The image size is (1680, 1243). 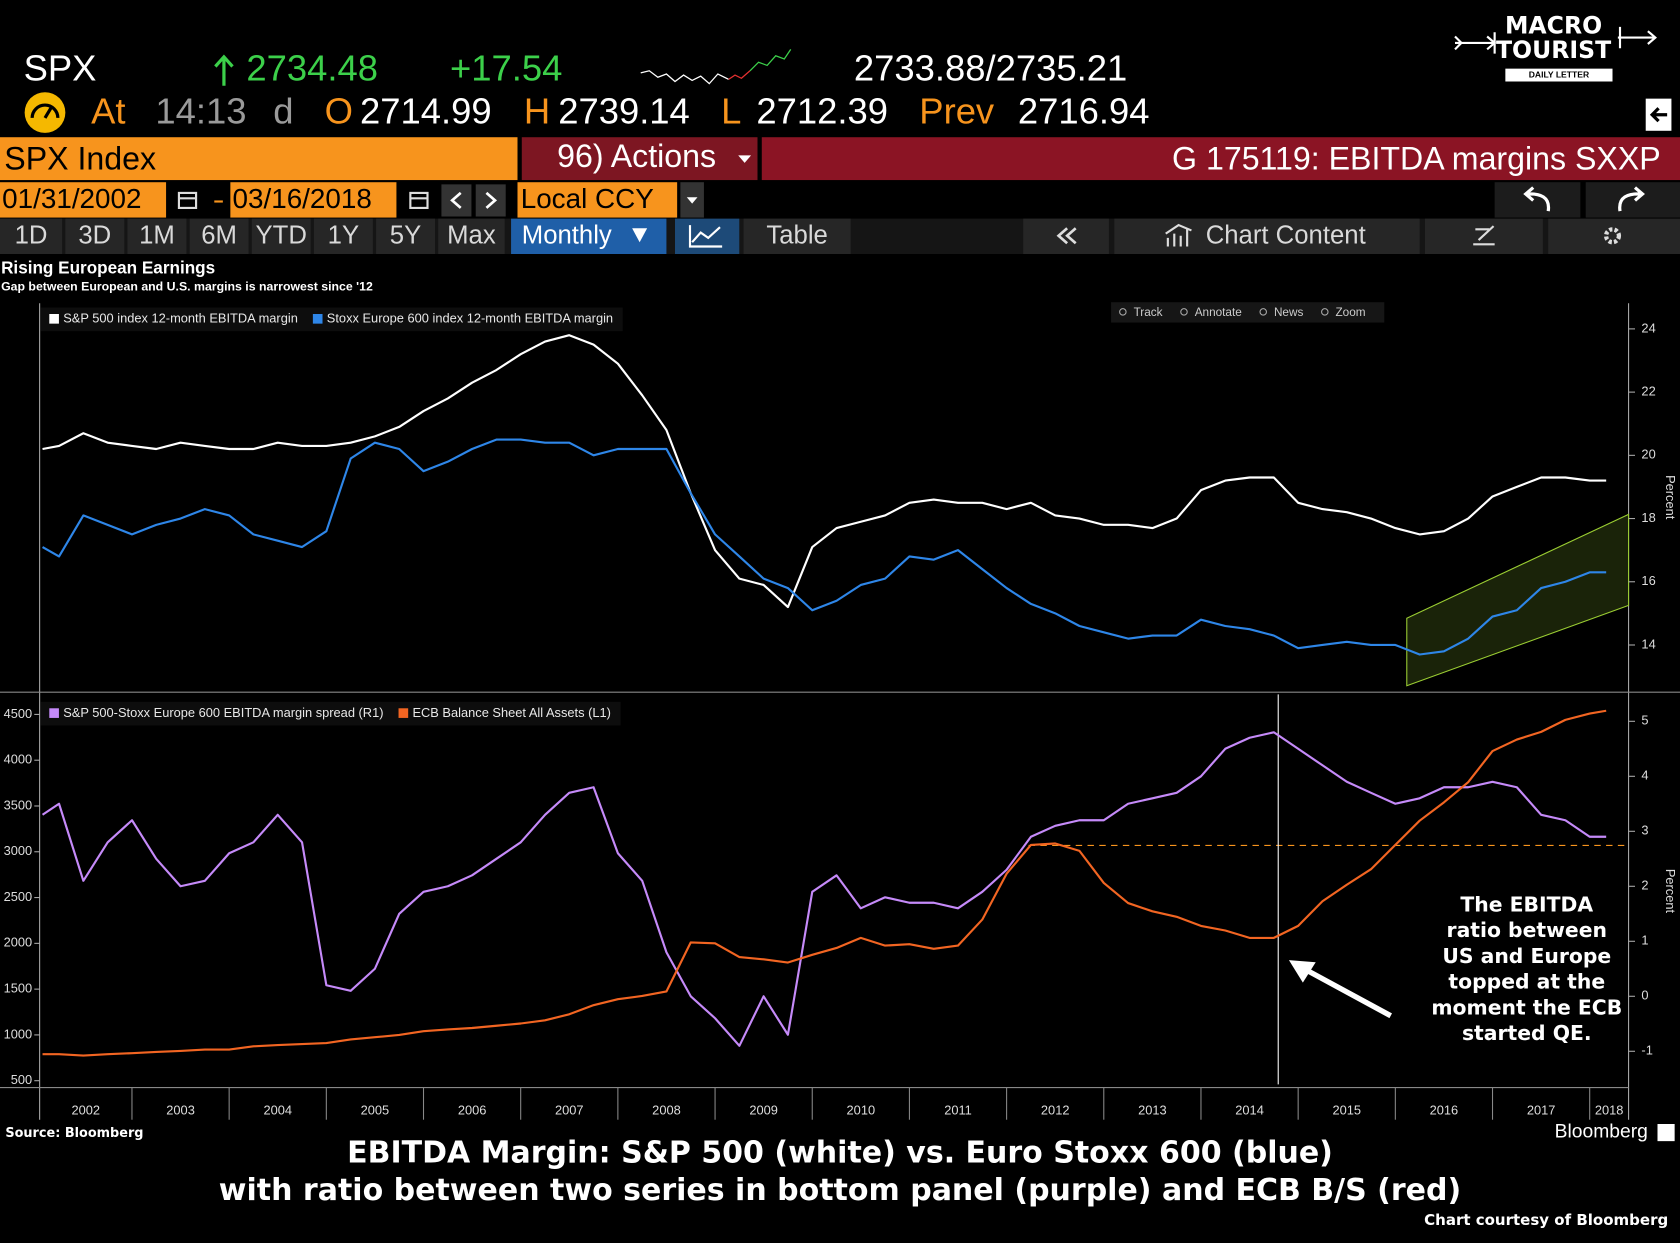 I want to click on logo-strip, so click(x=1559, y=75).